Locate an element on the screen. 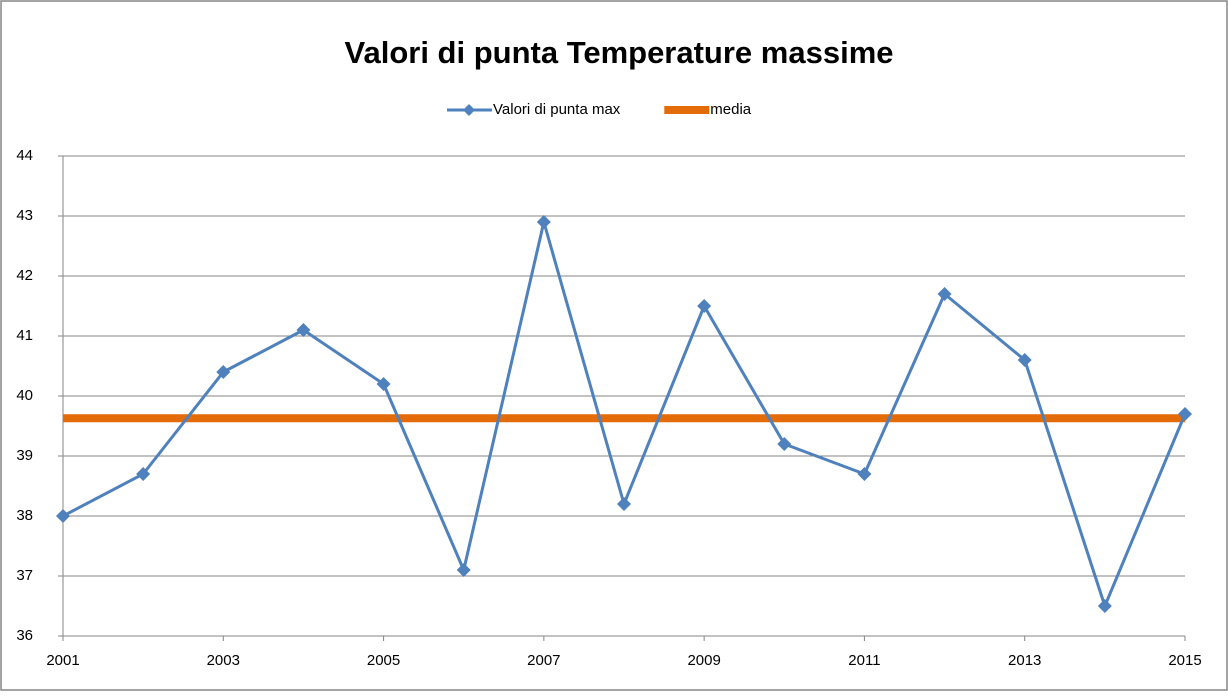  y-tick-label: 36 is located at coordinates (24, 635).